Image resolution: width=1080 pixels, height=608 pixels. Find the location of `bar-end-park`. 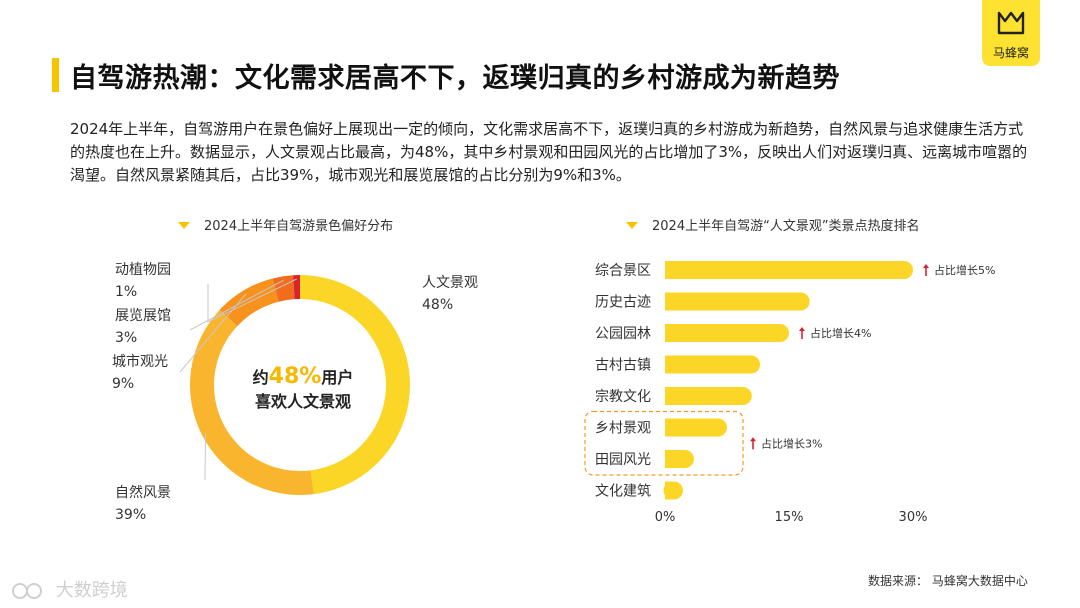

bar-end-park is located at coordinates (780, 333).